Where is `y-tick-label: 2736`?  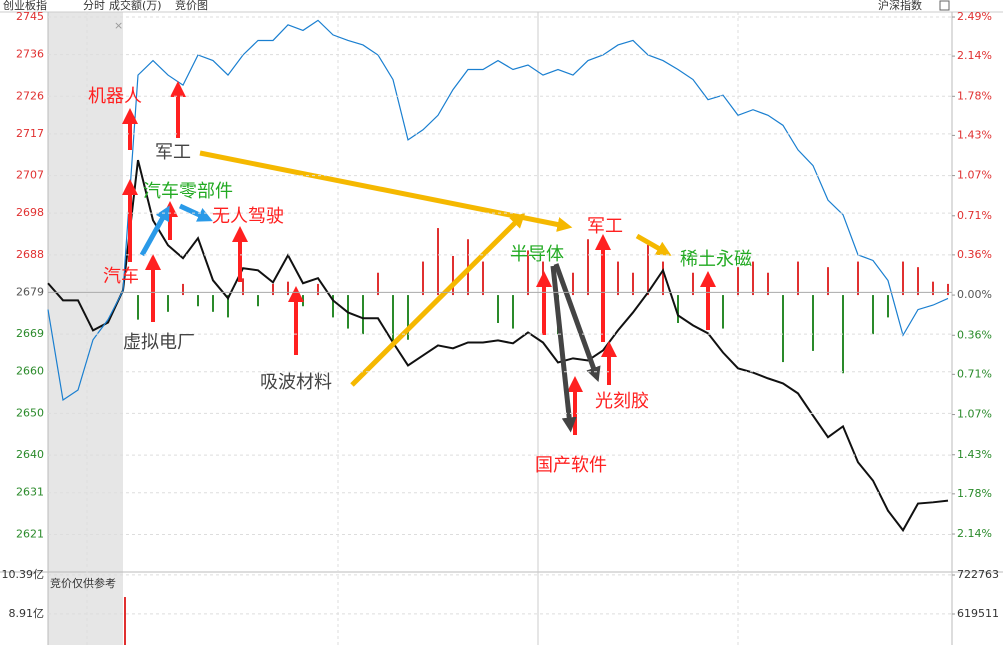
y-tick-label: 2736 is located at coordinates (30, 54).